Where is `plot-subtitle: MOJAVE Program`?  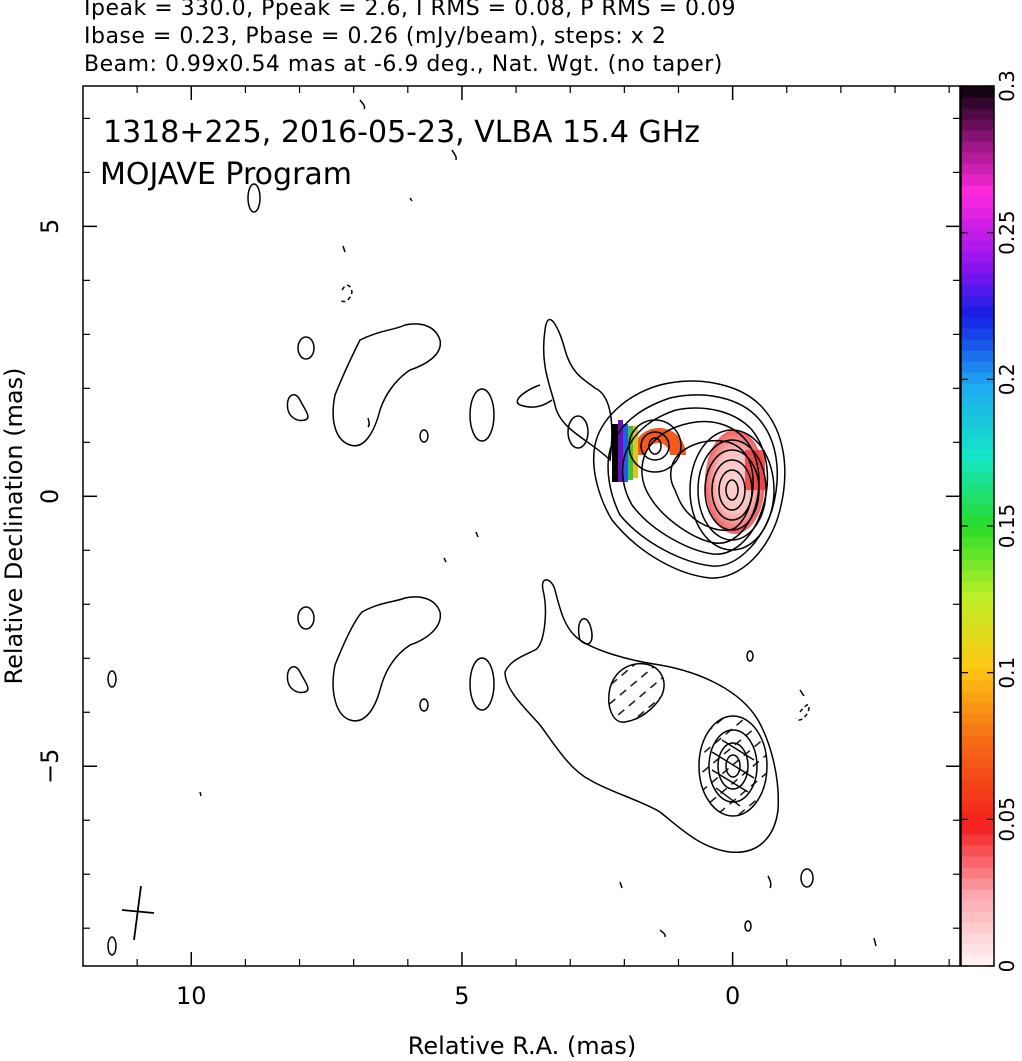
plot-subtitle: MOJAVE Program is located at coordinates (226, 174).